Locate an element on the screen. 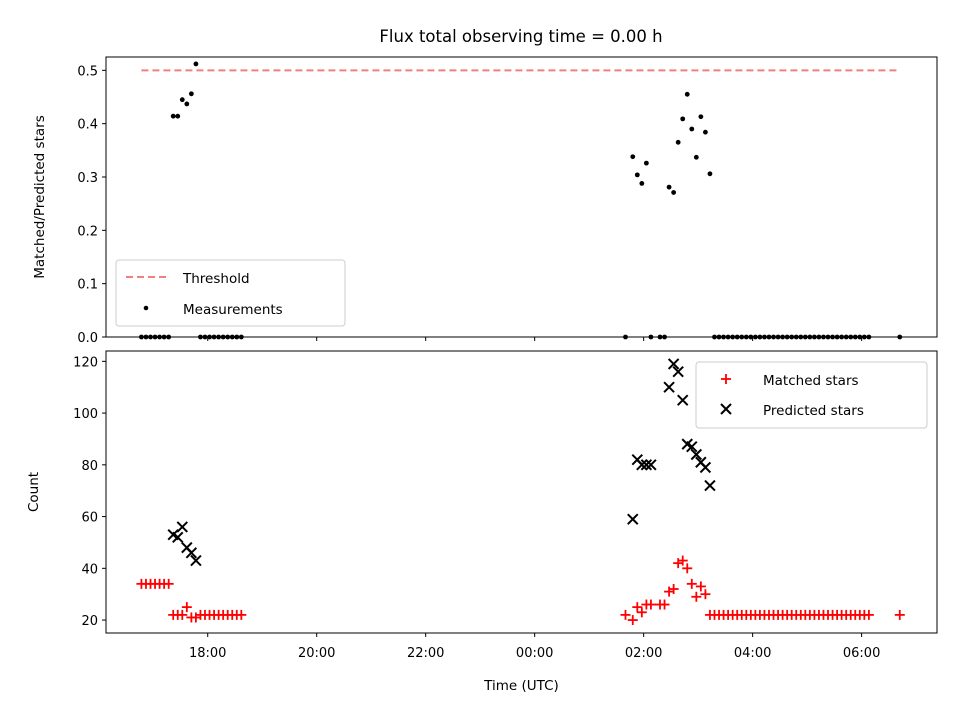 This screenshot has height=720, width=960. bottom-ytick-label: 120 is located at coordinates (85, 362).